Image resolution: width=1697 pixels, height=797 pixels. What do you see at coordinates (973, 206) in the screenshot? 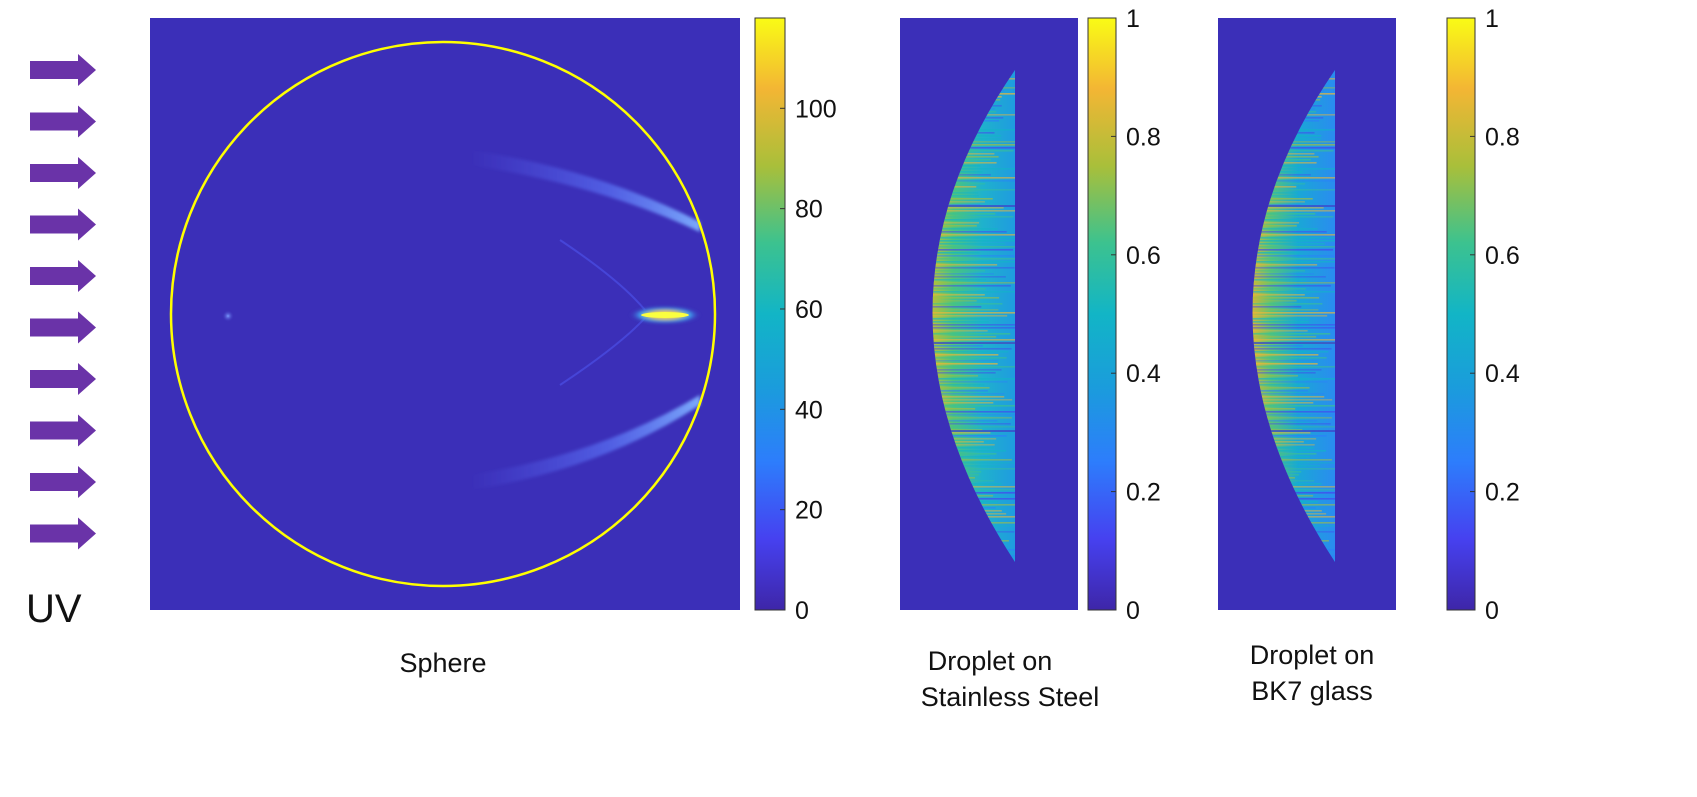
I see `streak-line` at bounding box center [973, 206].